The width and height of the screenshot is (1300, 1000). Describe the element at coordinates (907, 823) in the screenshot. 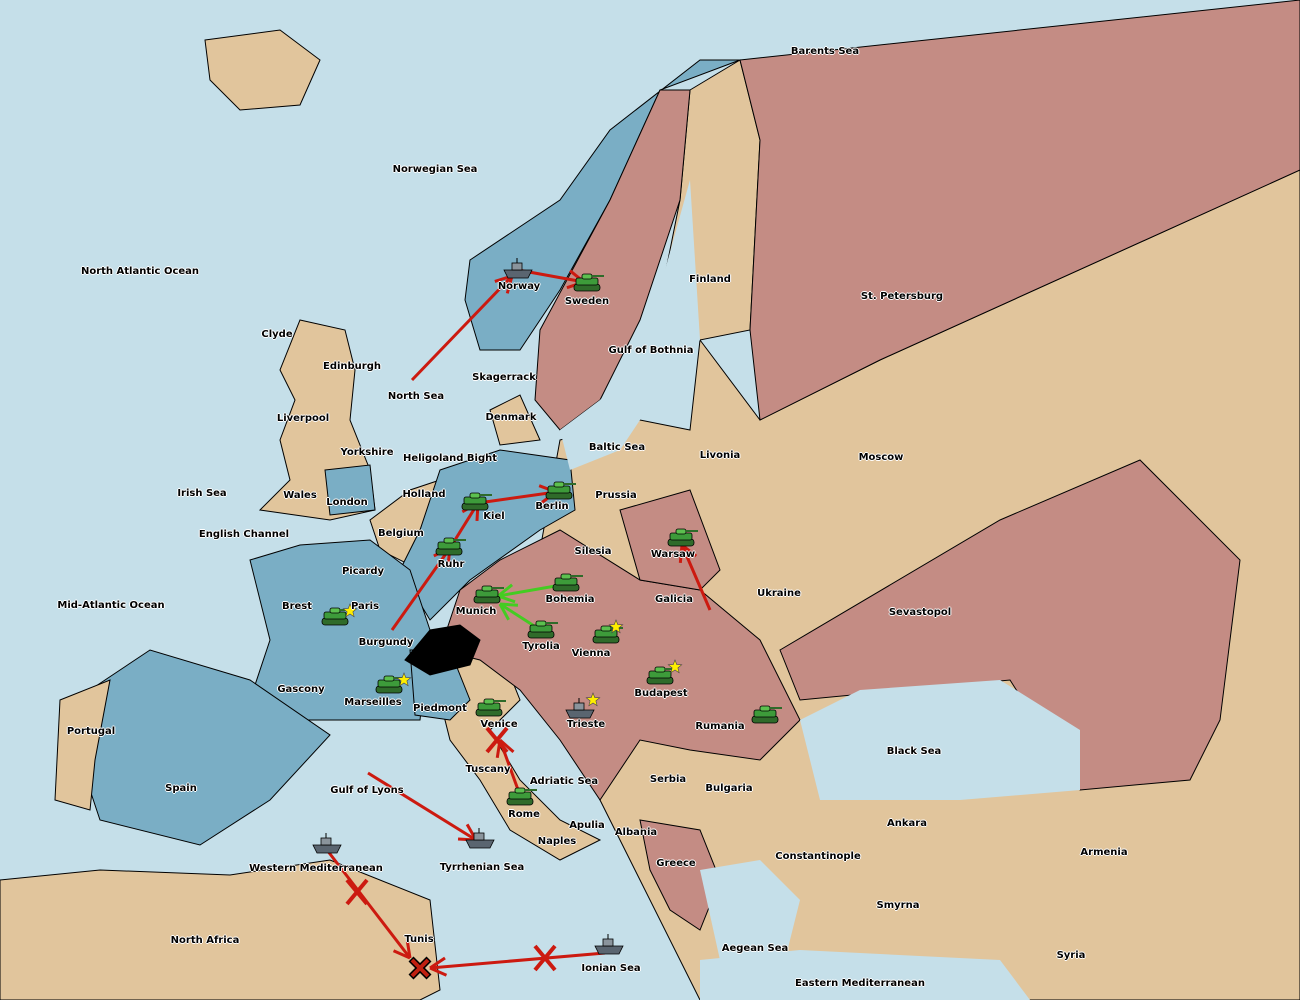

I see `region-label: Ankara` at that location.